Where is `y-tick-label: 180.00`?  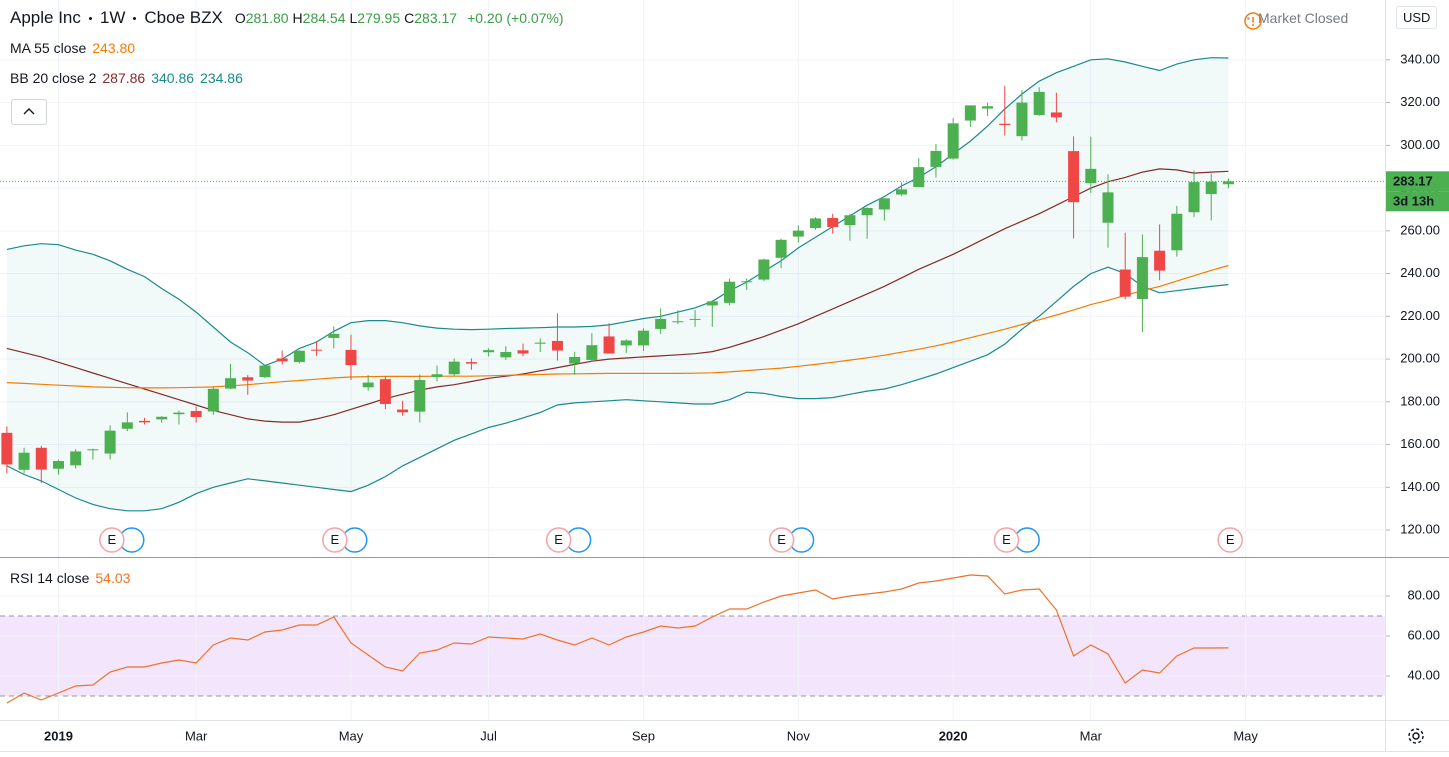 y-tick-label: 180.00 is located at coordinates (1420, 400).